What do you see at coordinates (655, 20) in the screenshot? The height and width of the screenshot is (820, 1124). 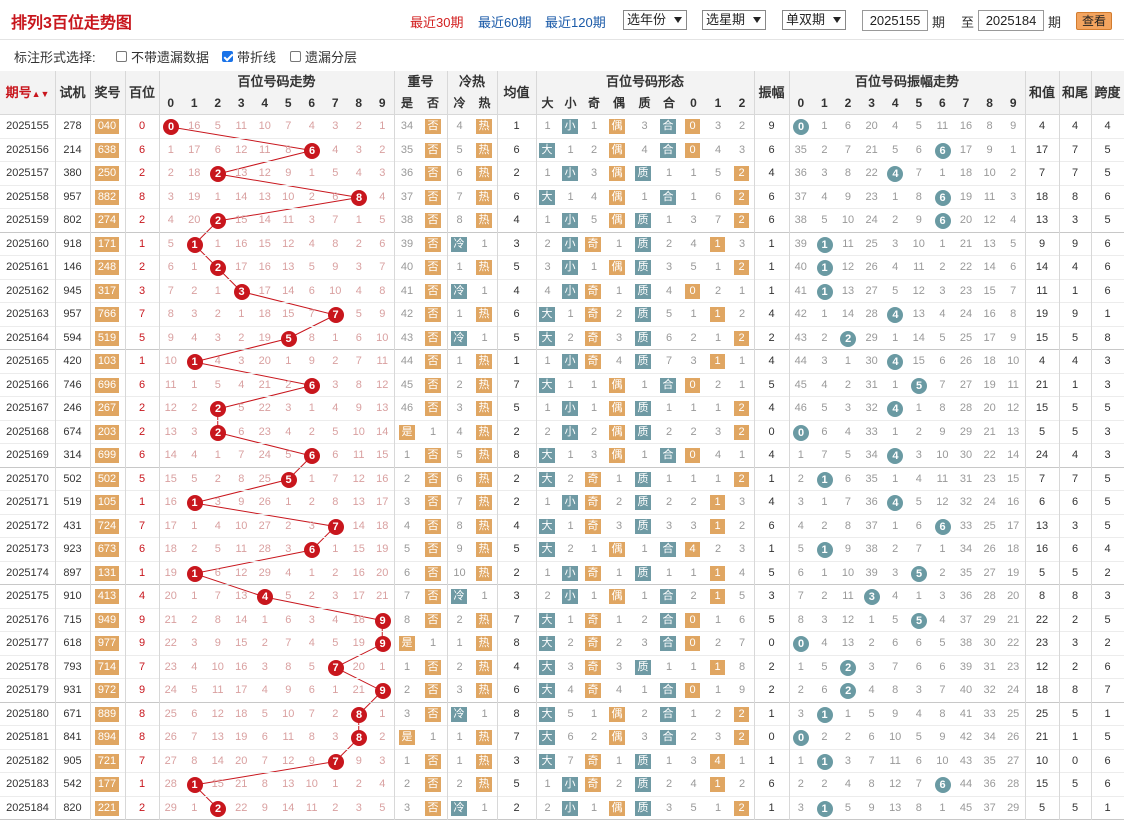 I see `year-select: 选年份` at bounding box center [655, 20].